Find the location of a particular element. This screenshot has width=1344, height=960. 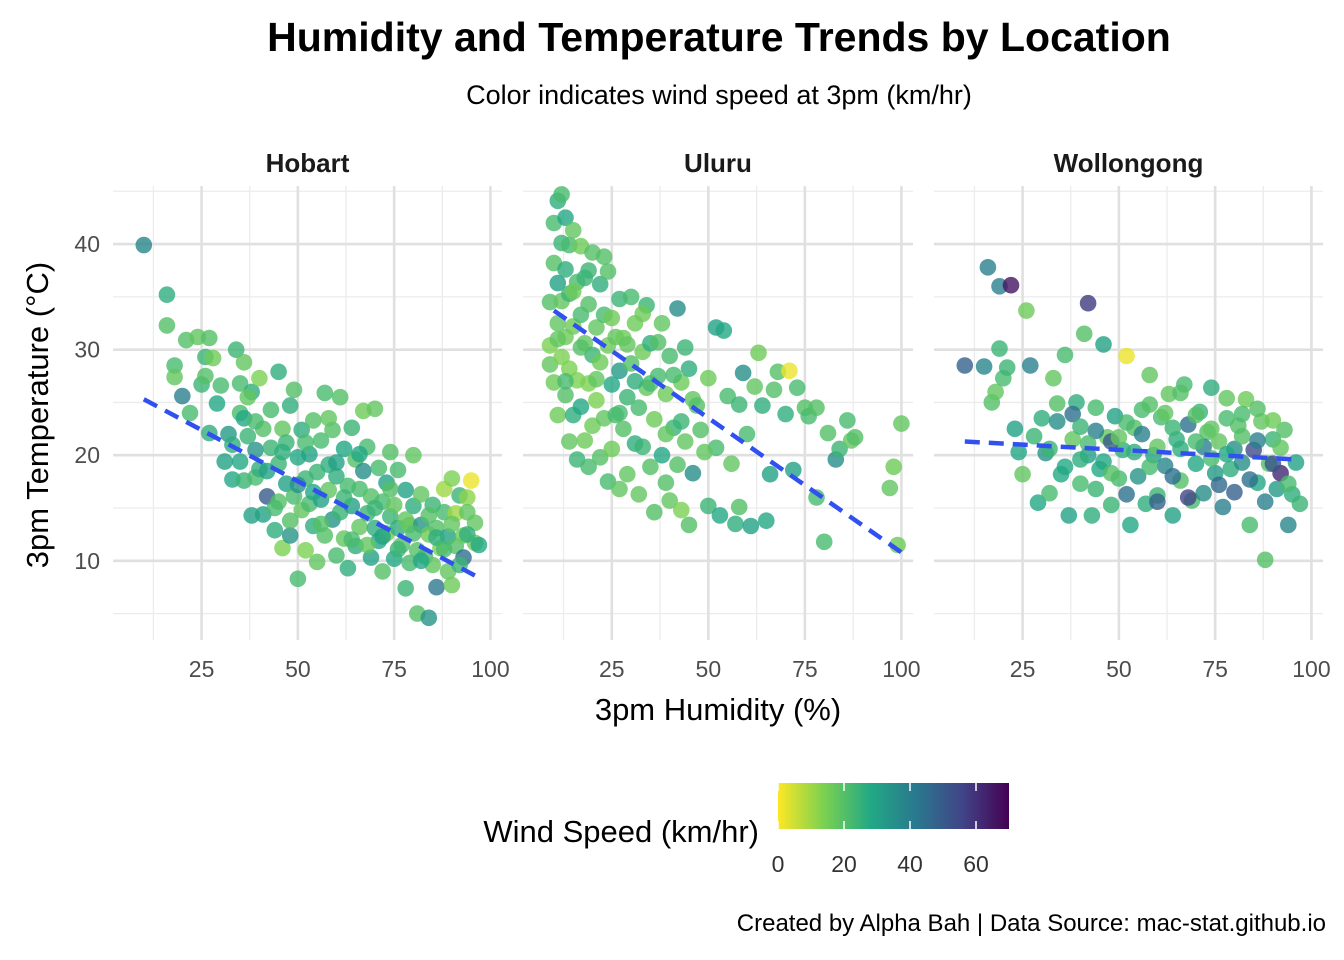

legend-color-bar is located at coordinates (893, 806).